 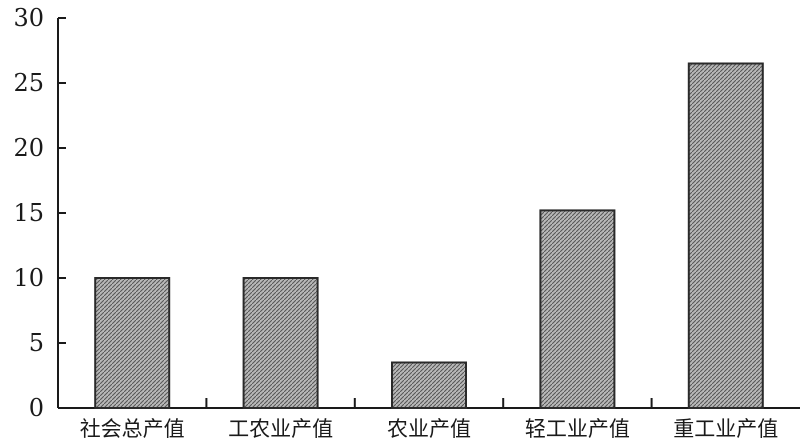 I want to click on y-tick-label: 20, so click(x=28, y=148).